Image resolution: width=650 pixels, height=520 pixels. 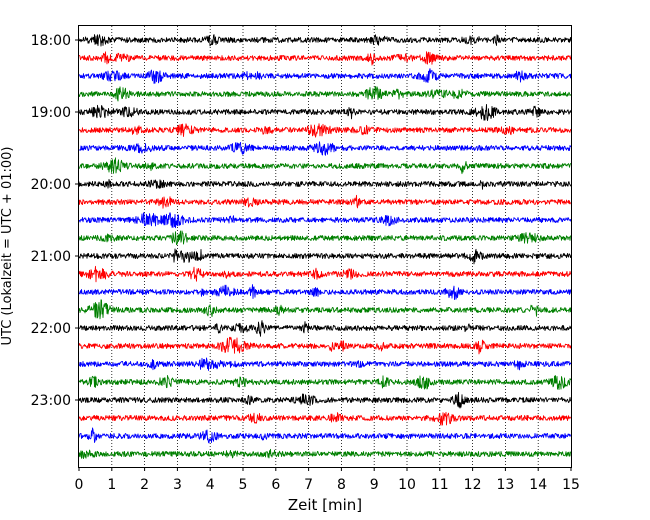 What do you see at coordinates (7, 246) in the screenshot?
I see `y-axis-label: UTC (Lokalzeit = UTC + 01:00)` at bounding box center [7, 246].